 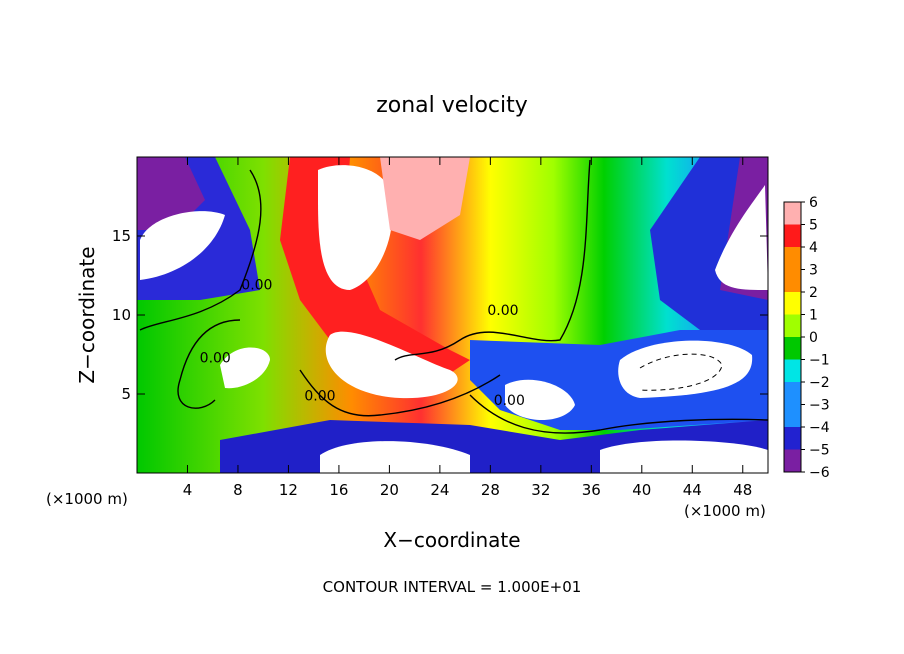 What do you see at coordinates (819, 451) in the screenshot?
I see `colorbar-tick-label: −5` at bounding box center [819, 451].